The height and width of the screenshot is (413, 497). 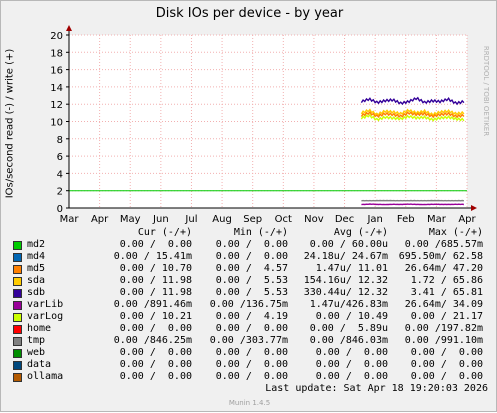 What do you see at coordinates (56, 123) in the screenshot?
I see `y-tick-label: 10` at bounding box center [56, 123].